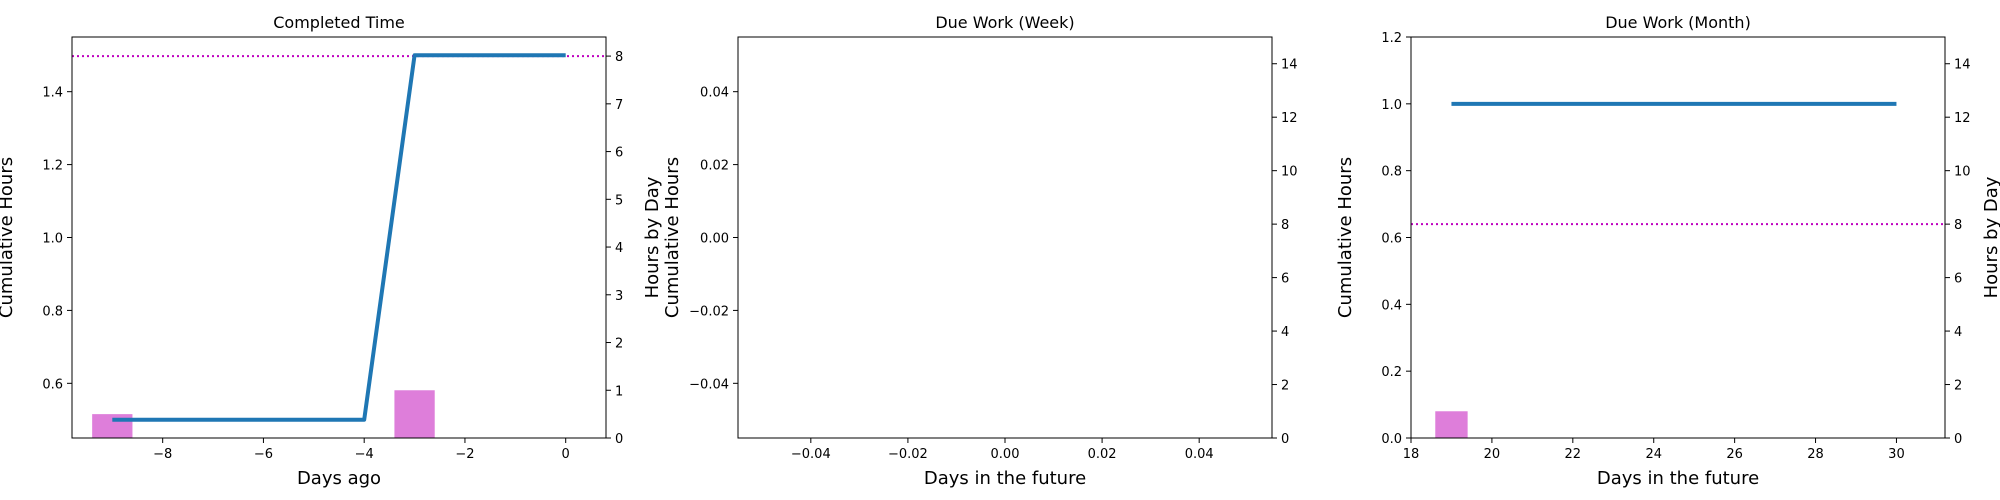 The width and height of the screenshot is (2000, 500). Describe the element at coordinates (339, 22) in the screenshot. I see `chart-title: Completed Time` at that location.